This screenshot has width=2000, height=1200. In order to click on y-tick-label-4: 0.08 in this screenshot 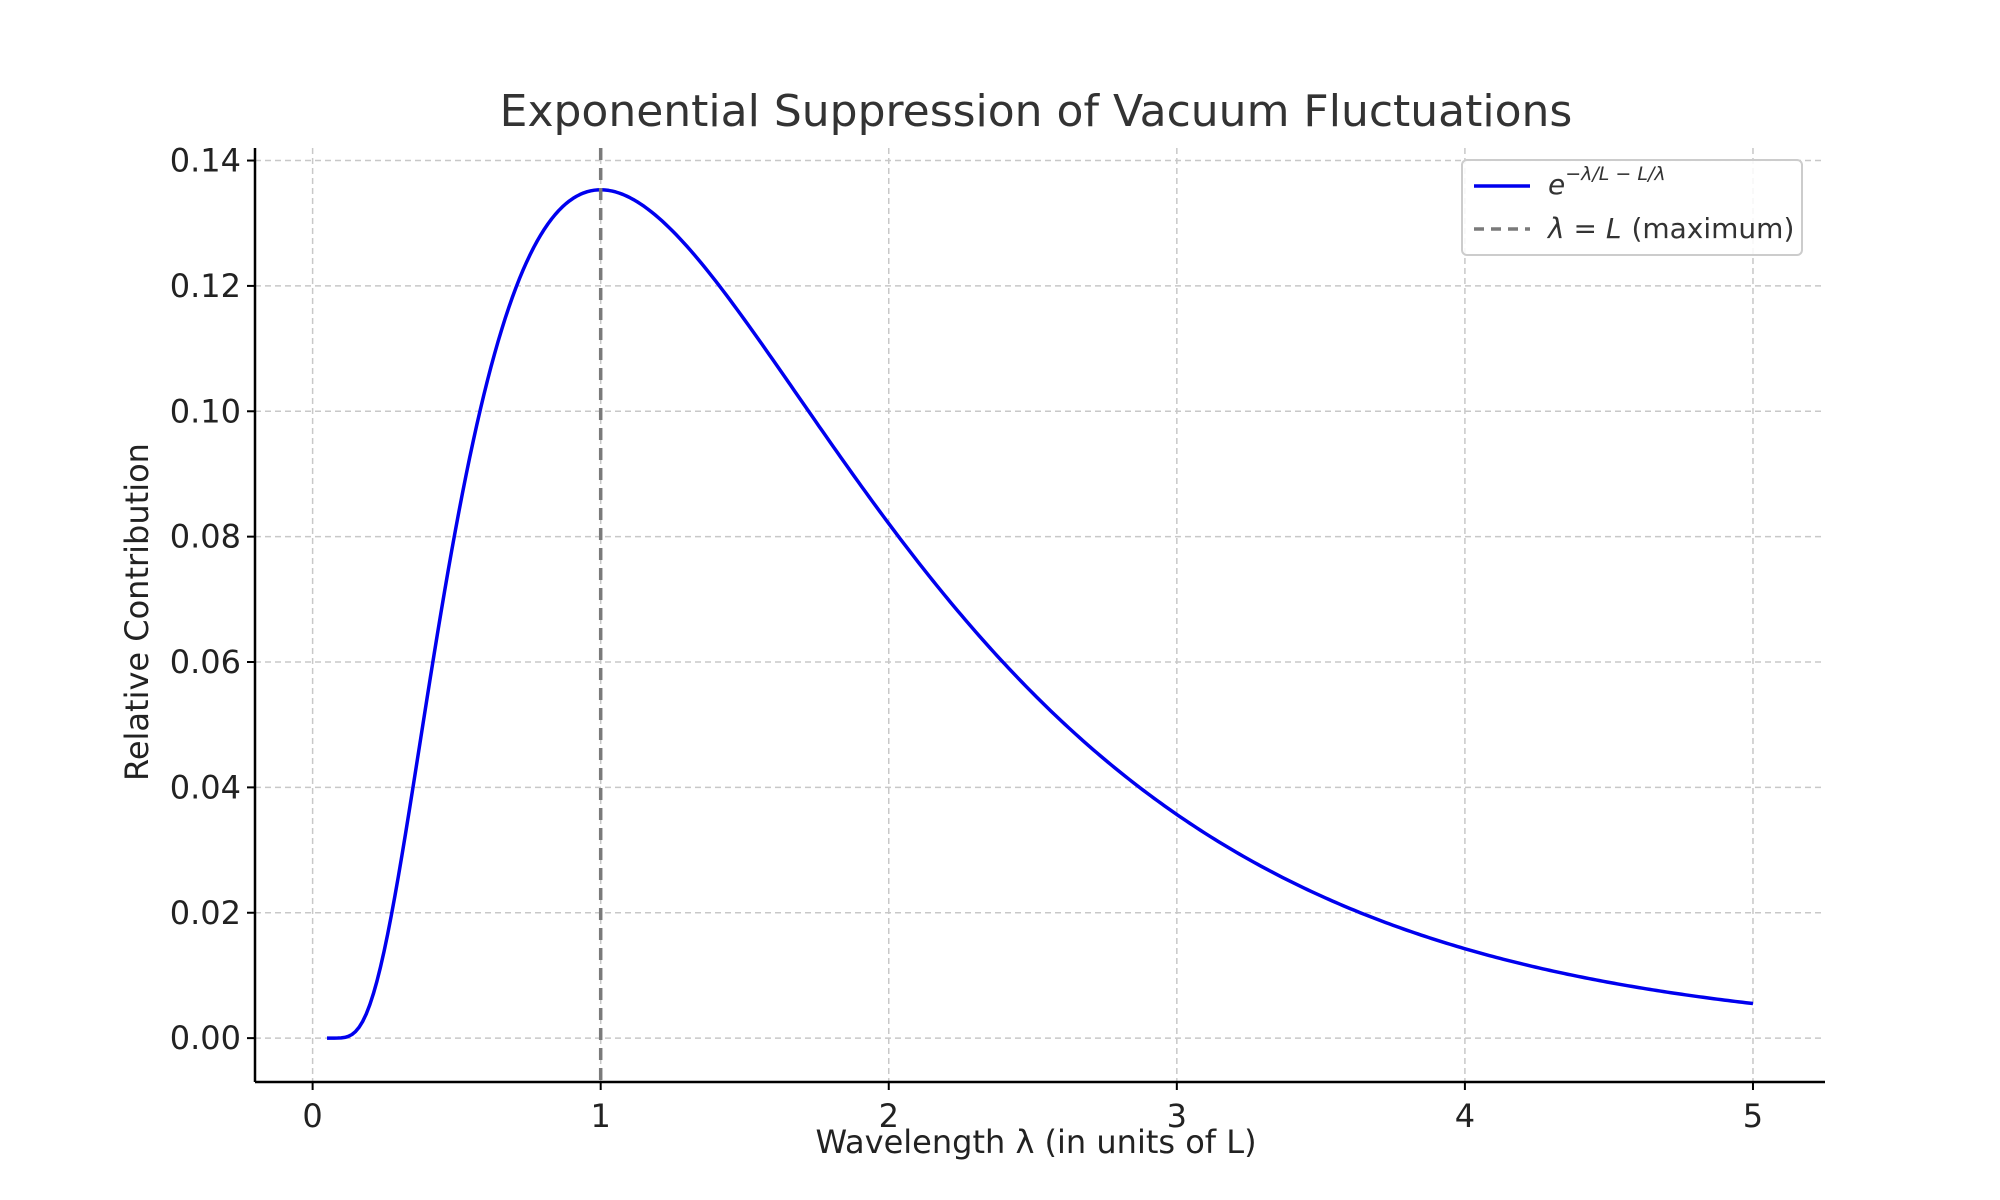, I will do `click(205, 537)`.